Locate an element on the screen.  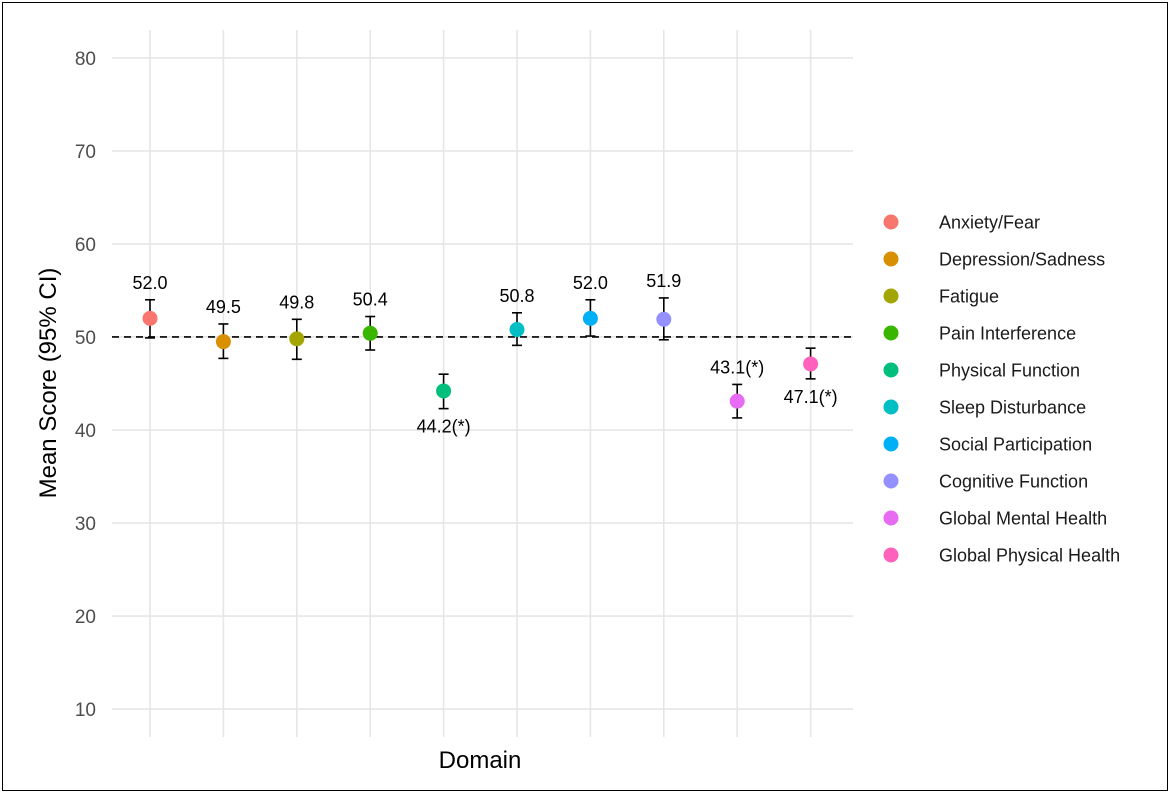
legend-label: Sleep Disturbance is located at coordinates (1012, 408).